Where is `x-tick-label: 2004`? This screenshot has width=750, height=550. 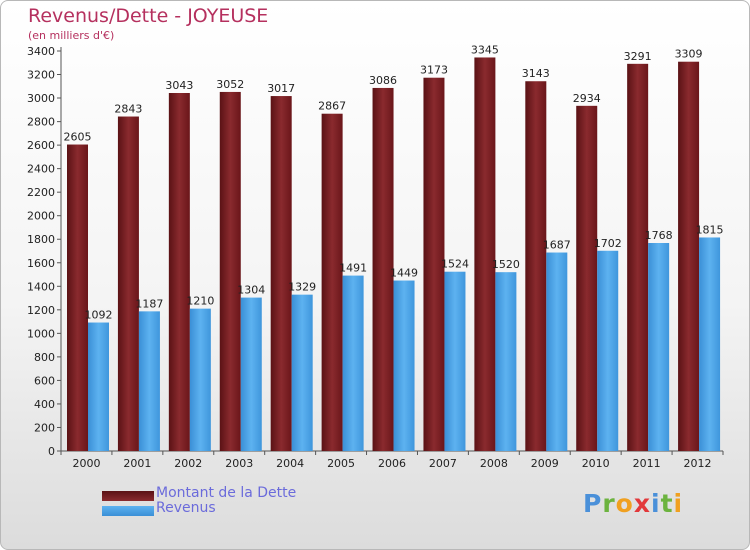 x-tick-label: 2004 is located at coordinates (290, 463).